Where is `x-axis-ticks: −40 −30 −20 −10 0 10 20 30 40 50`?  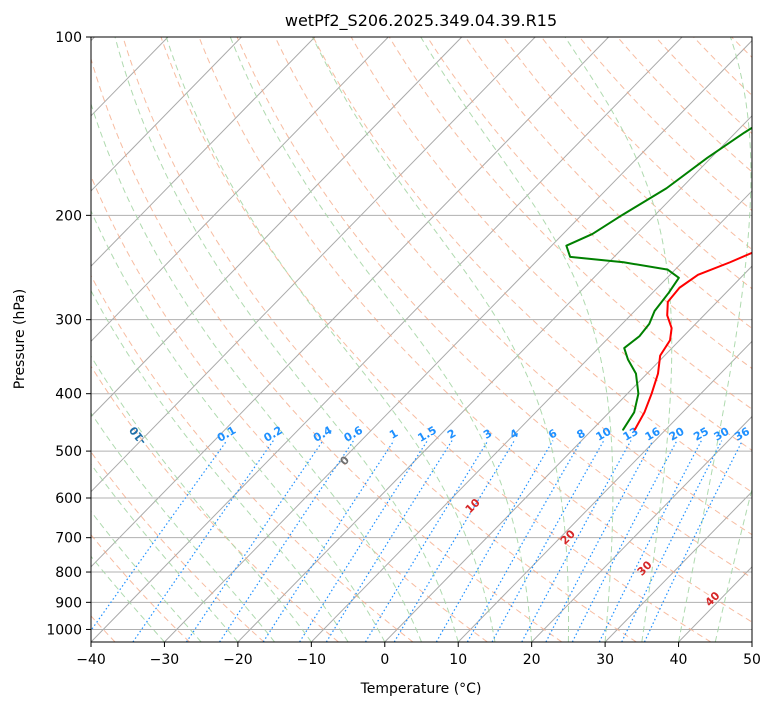
x-axis-ticks: −40 −30 −20 −10 0 10 20 30 40 50 is located at coordinates (418, 655).